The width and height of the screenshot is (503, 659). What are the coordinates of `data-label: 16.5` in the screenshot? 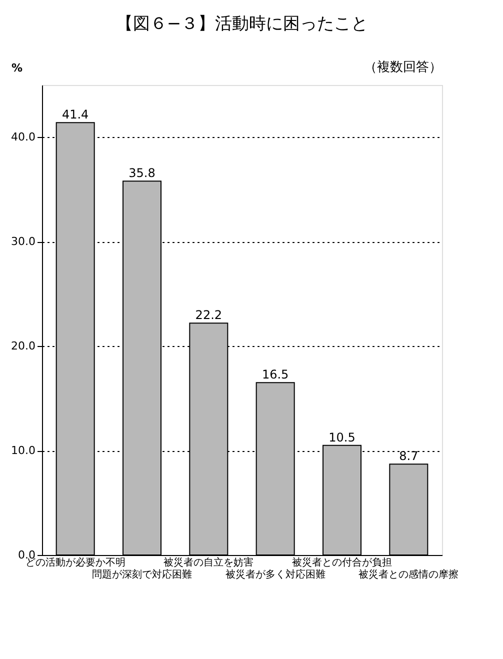 It's located at (275, 375).